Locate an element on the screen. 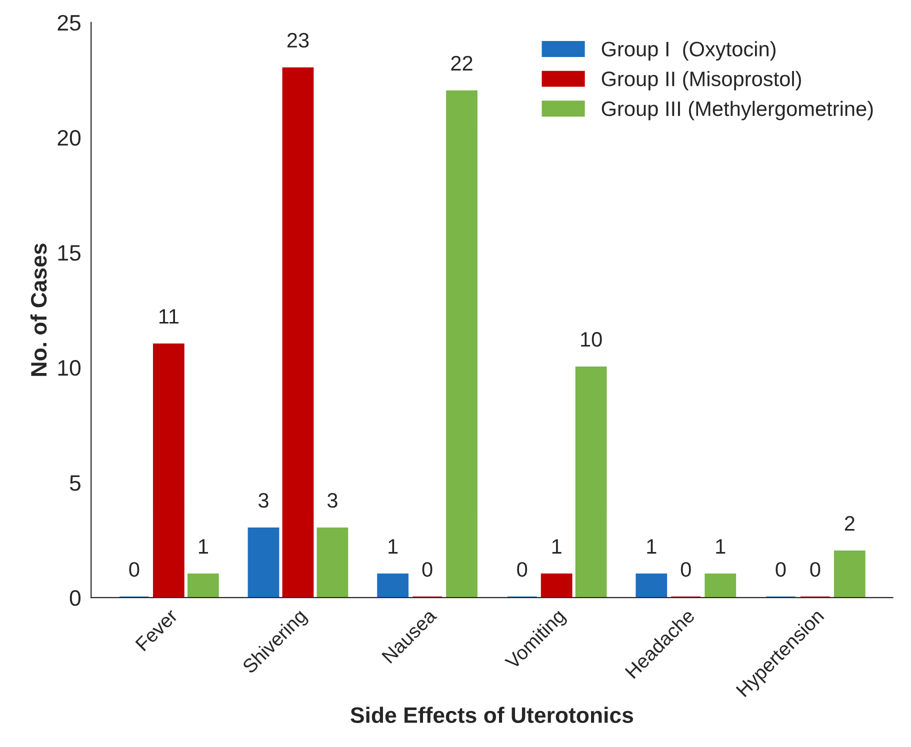 The height and width of the screenshot is (747, 911). data-label: 23 is located at coordinates (298, 40).